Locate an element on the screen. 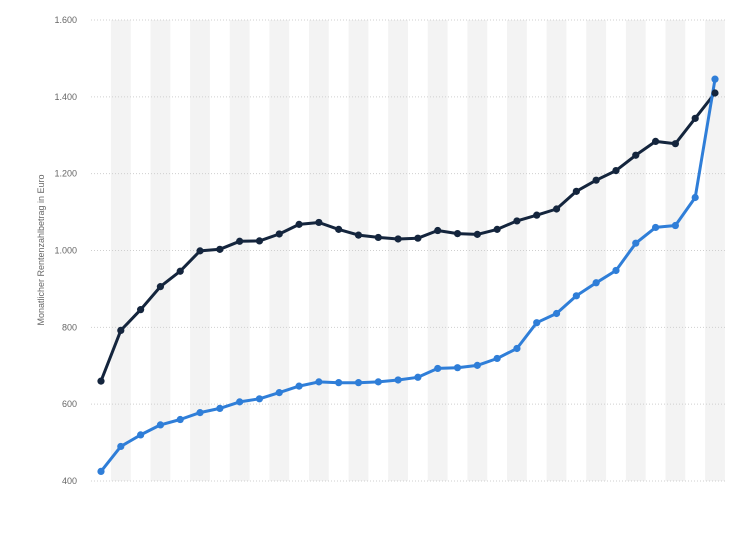 Image resolution: width=754 pixels, height=560 pixels. y-axis-label: Monatlicher Rentenzahlbetrag in Euro is located at coordinates (41, 249).